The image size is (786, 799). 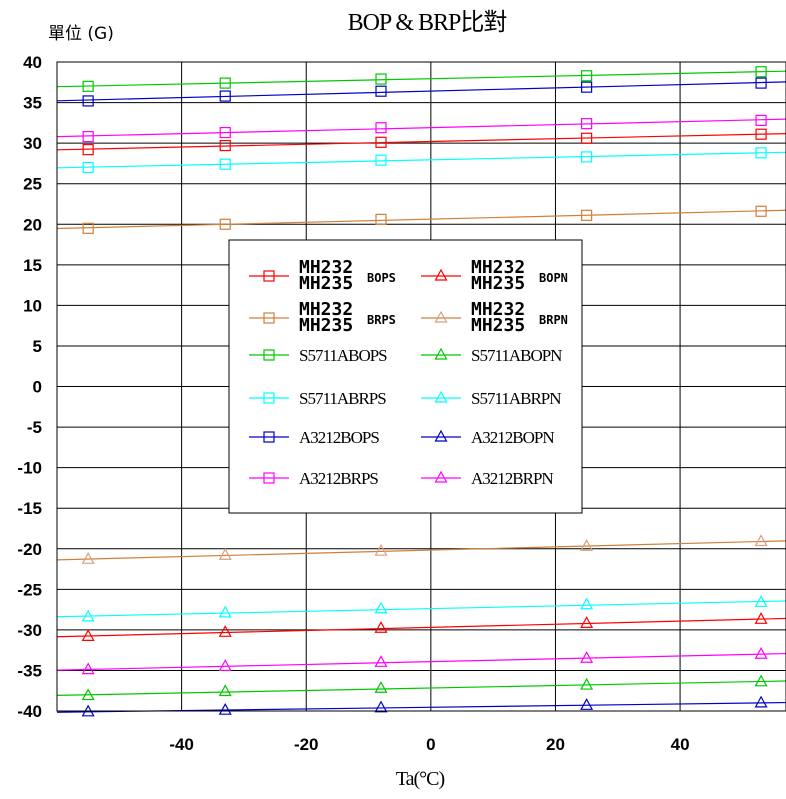 I want to click on y-tick-label: 35, so click(x=32, y=103).